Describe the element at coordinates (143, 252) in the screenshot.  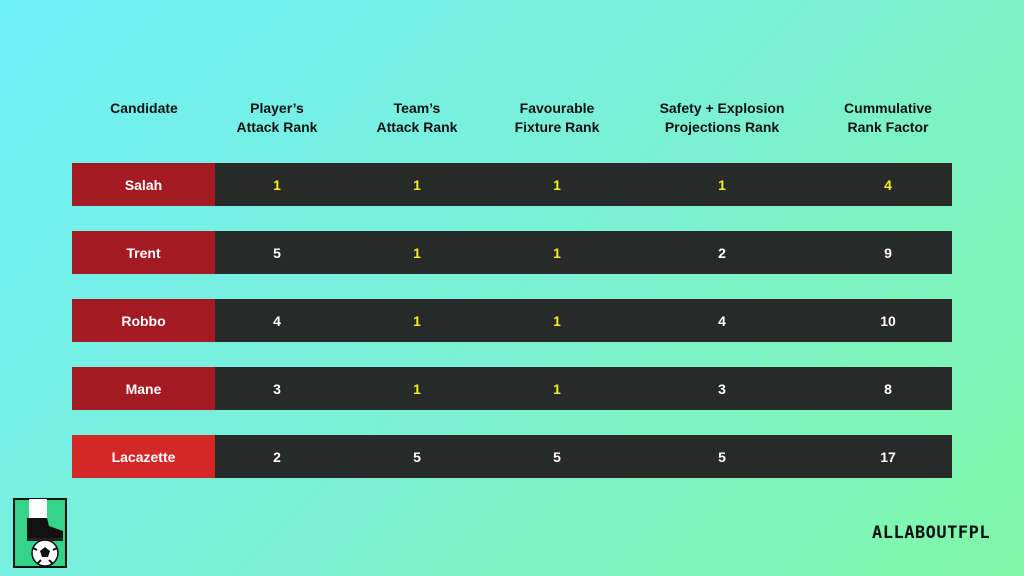
I see `candidate-name: Trent` at that location.